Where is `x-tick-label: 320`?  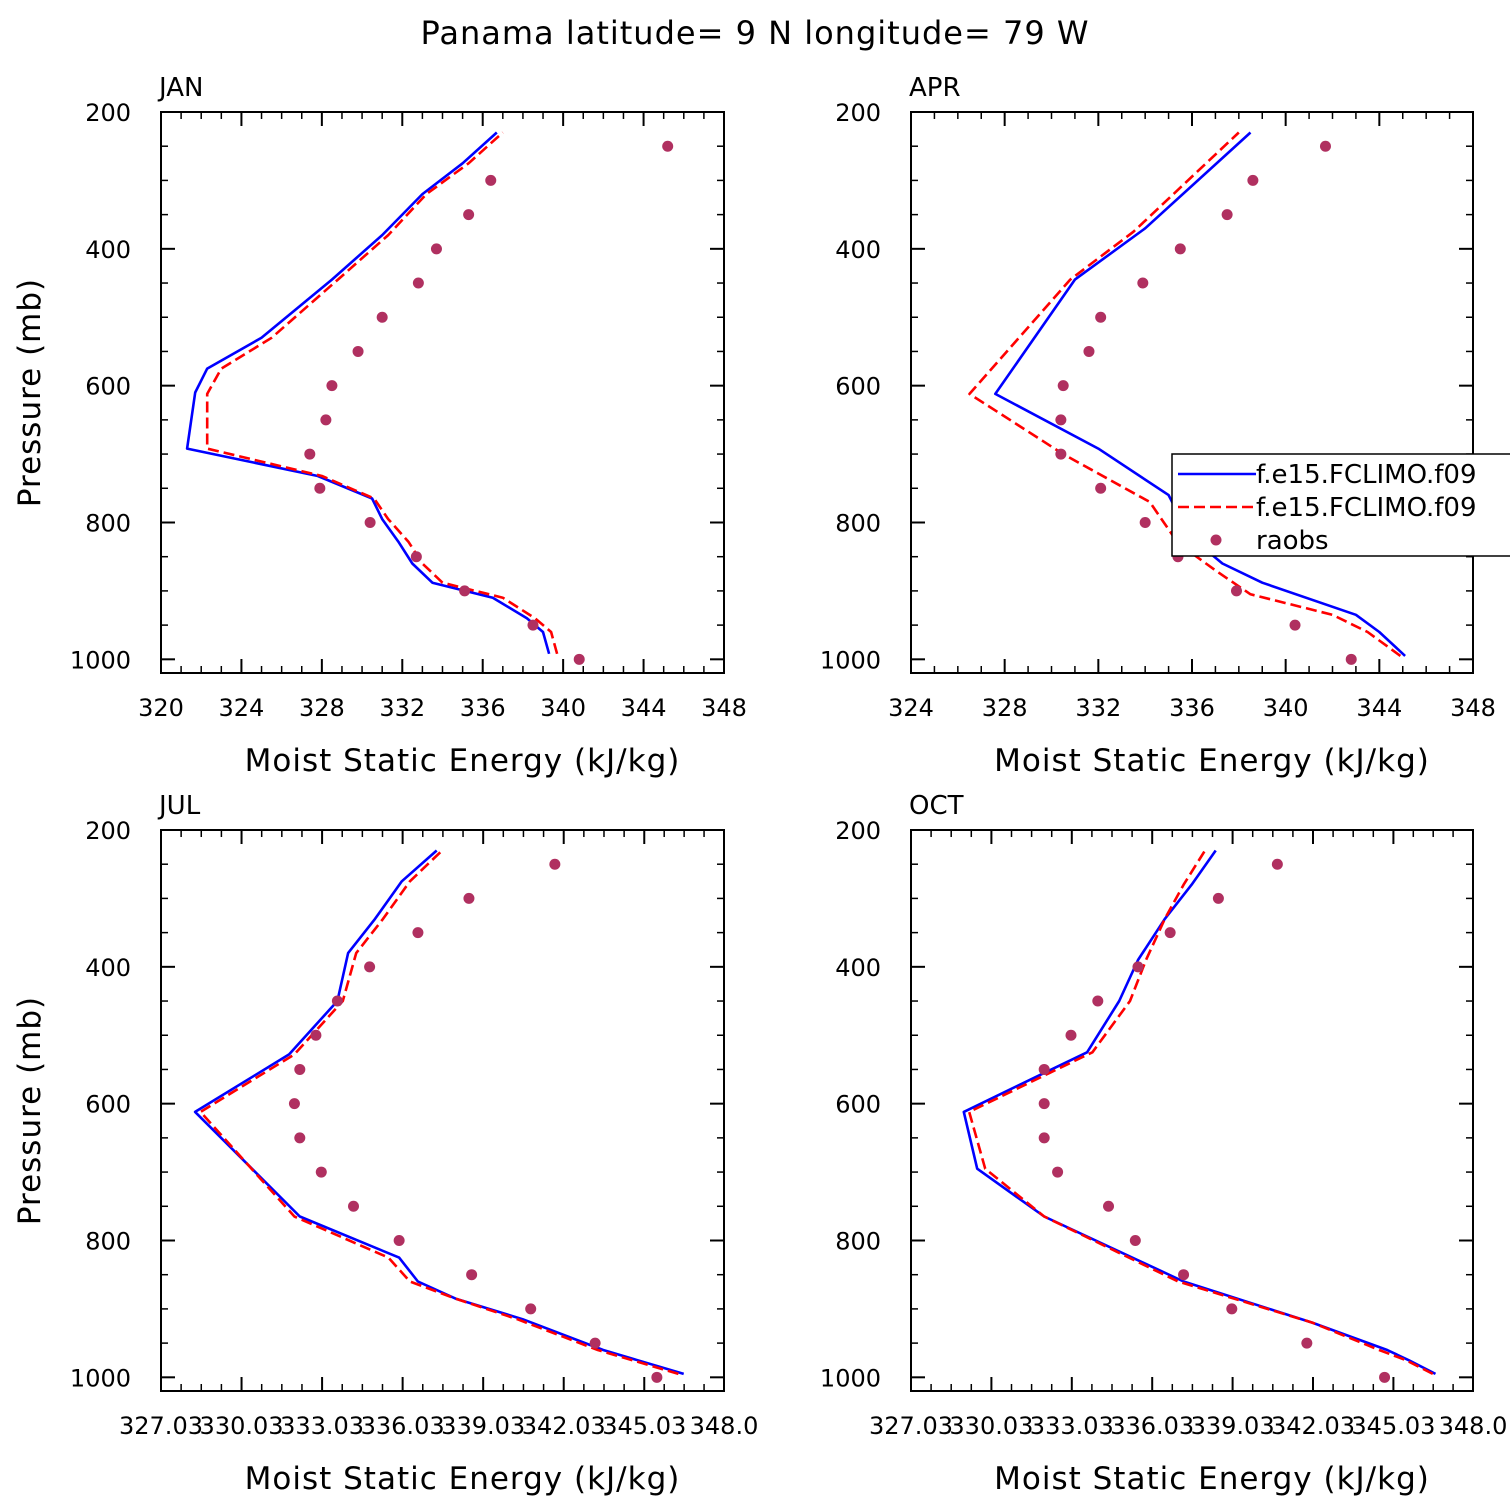 x-tick-label: 320 is located at coordinates (161, 708).